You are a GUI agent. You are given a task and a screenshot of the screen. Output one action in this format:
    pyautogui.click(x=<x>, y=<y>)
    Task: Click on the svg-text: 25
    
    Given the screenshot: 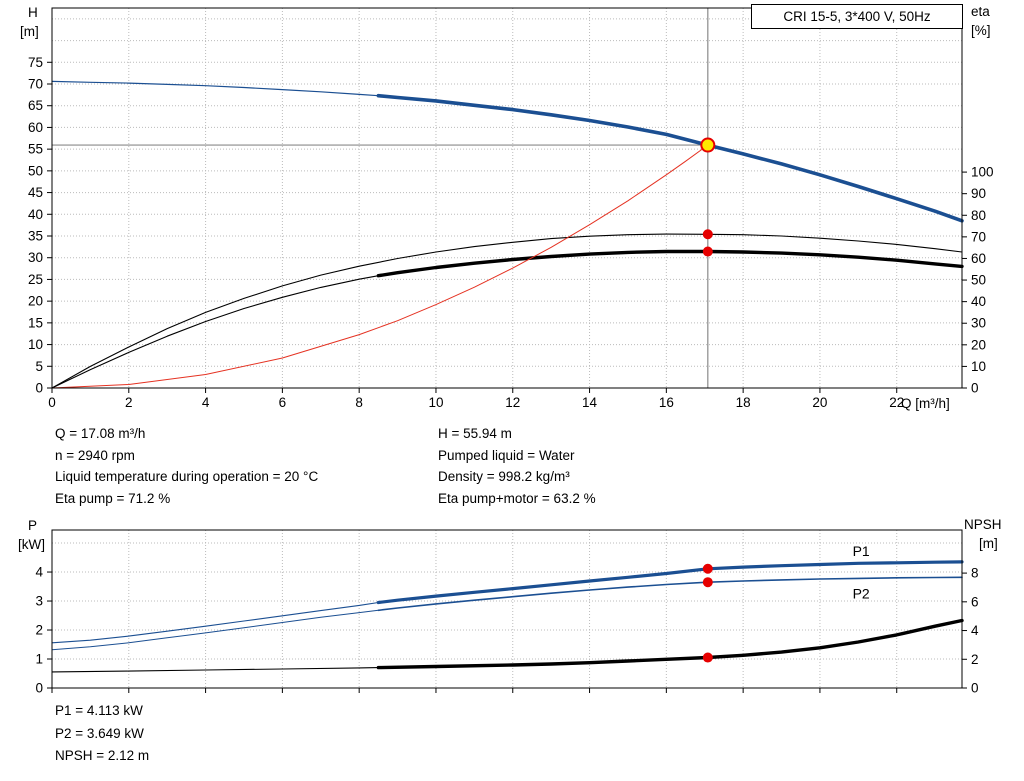 What is the action you would take?
    pyautogui.click(x=35, y=279)
    